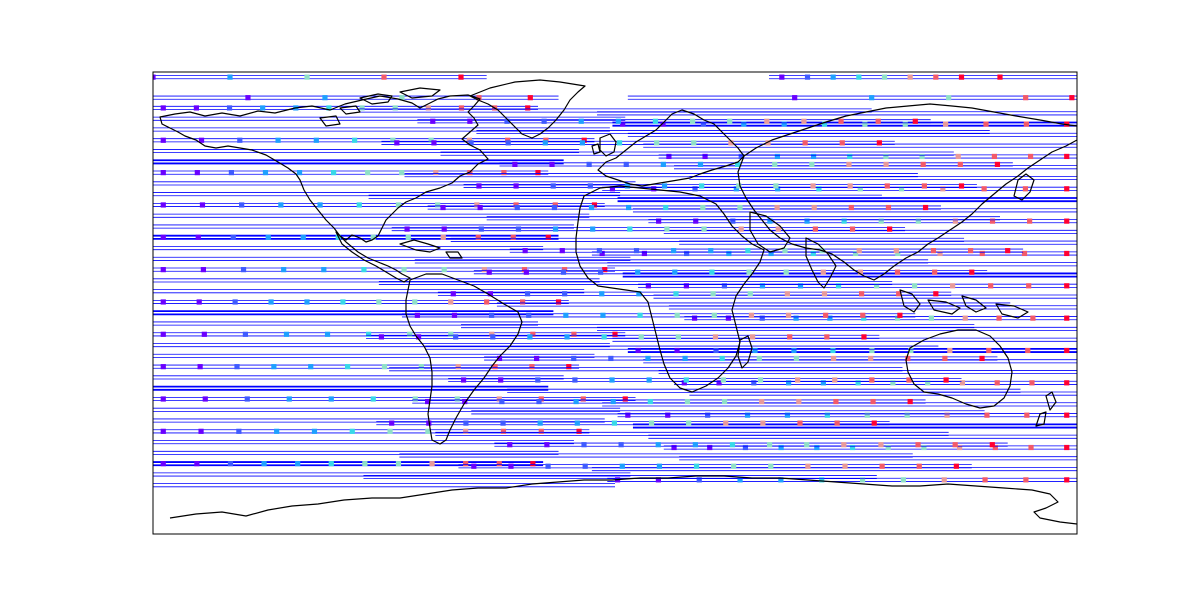  I want to click on coastline-south-america, so click(464, 359).